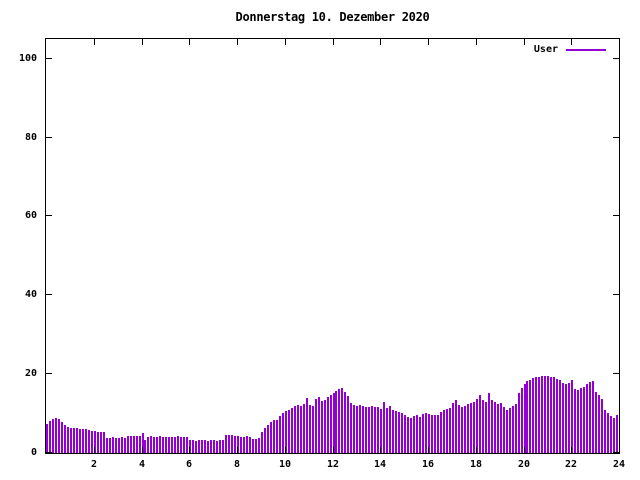 Image resolution: width=640 pixels, height=480 pixels. What do you see at coordinates (33, 452) in the screenshot?
I see `y-tick-label: 0` at bounding box center [33, 452].